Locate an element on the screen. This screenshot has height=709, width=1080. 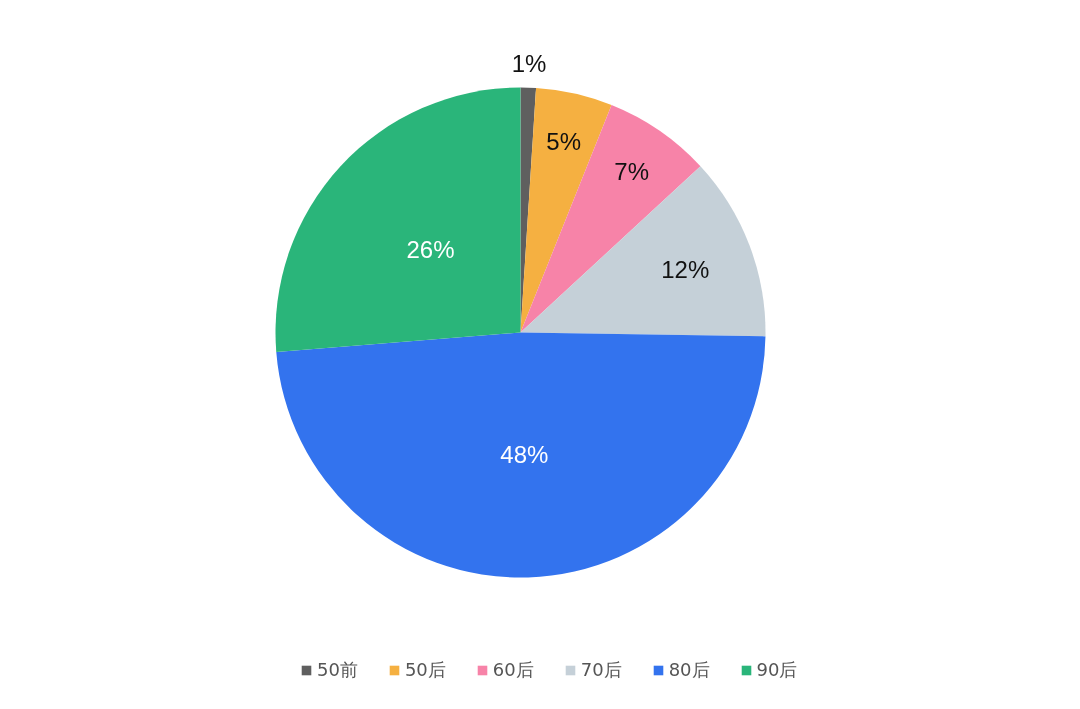
legend-label: 60后 is located at coordinates (513, 670).